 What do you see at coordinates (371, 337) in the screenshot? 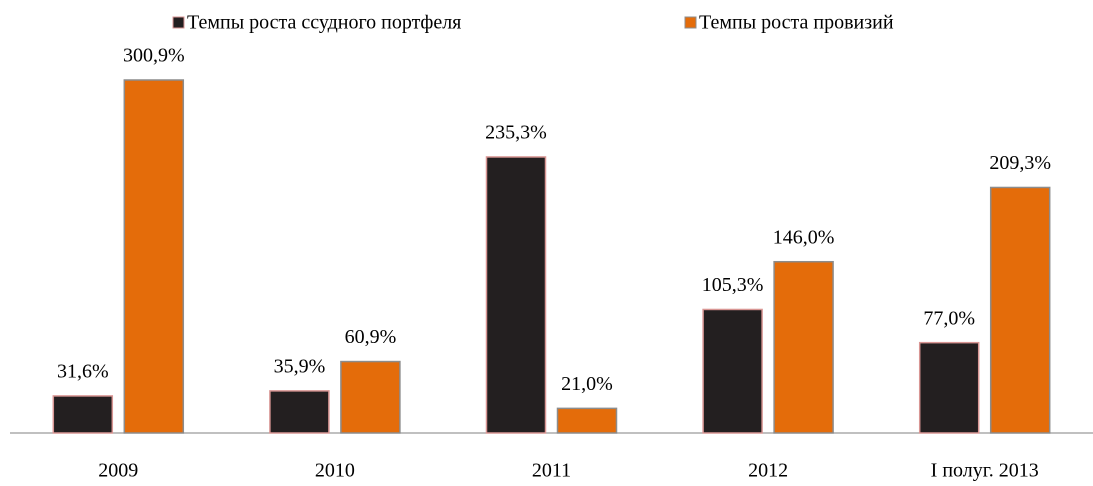
I see `data-label: 60,9%` at bounding box center [371, 337].